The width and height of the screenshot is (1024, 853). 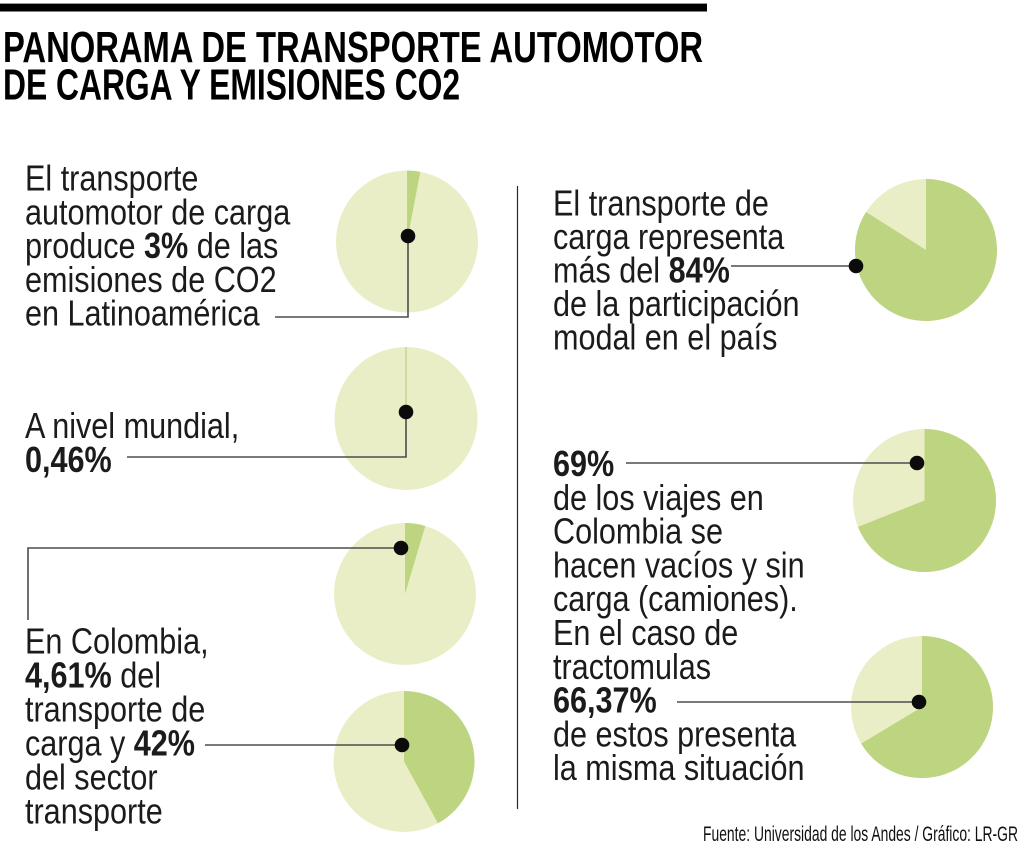 I want to click on svg-text: carga y 42%, so click(x=110, y=744).